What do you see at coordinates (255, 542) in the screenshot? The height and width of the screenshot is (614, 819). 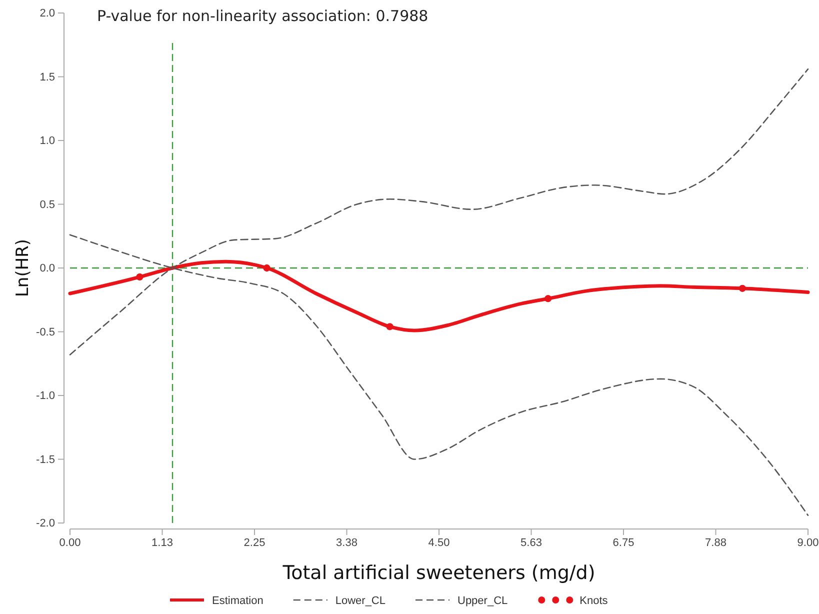 I see `x-tick-label: 2.25` at bounding box center [255, 542].